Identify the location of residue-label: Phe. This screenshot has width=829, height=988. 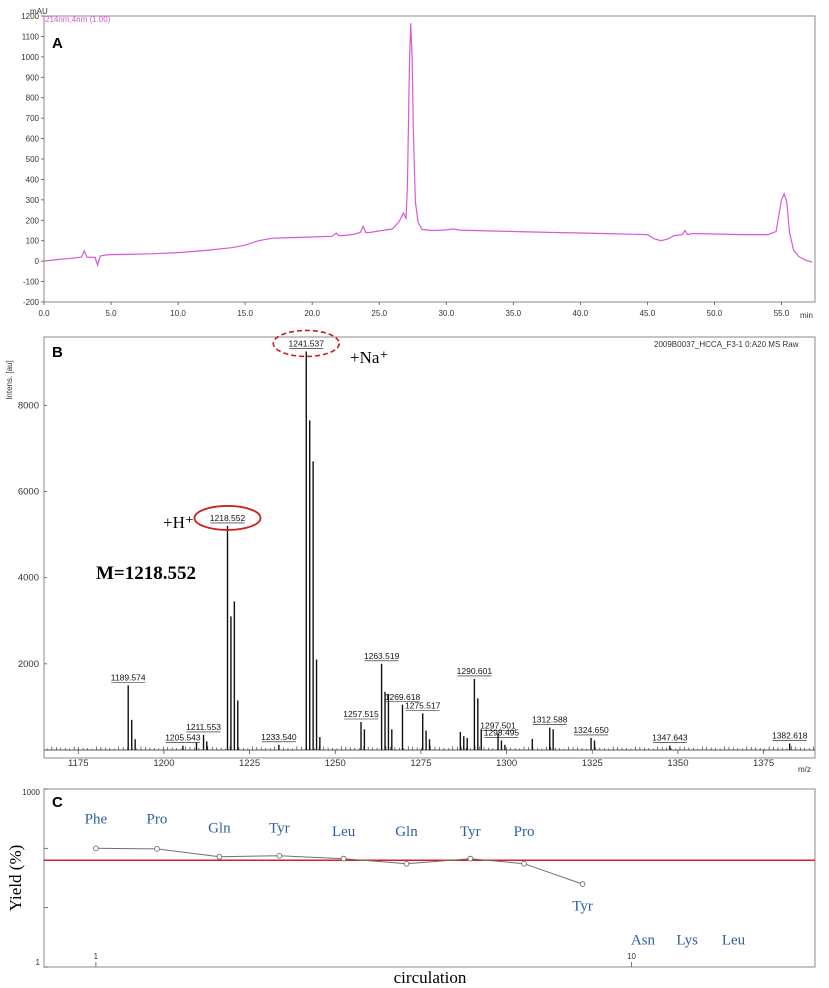
(96, 820).